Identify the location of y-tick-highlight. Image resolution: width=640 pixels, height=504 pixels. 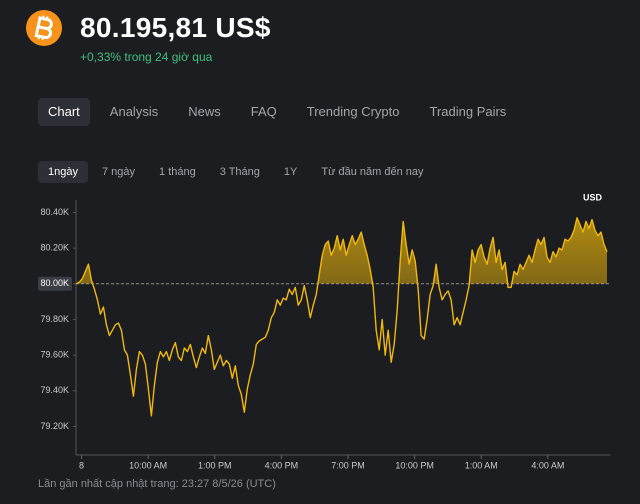
(55, 283).